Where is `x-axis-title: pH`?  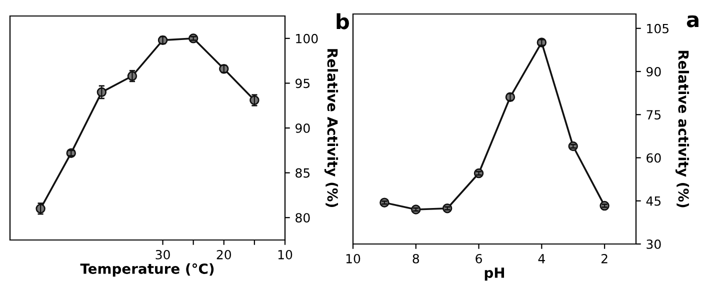
x-axis-title: pH is located at coordinates (494, 274).